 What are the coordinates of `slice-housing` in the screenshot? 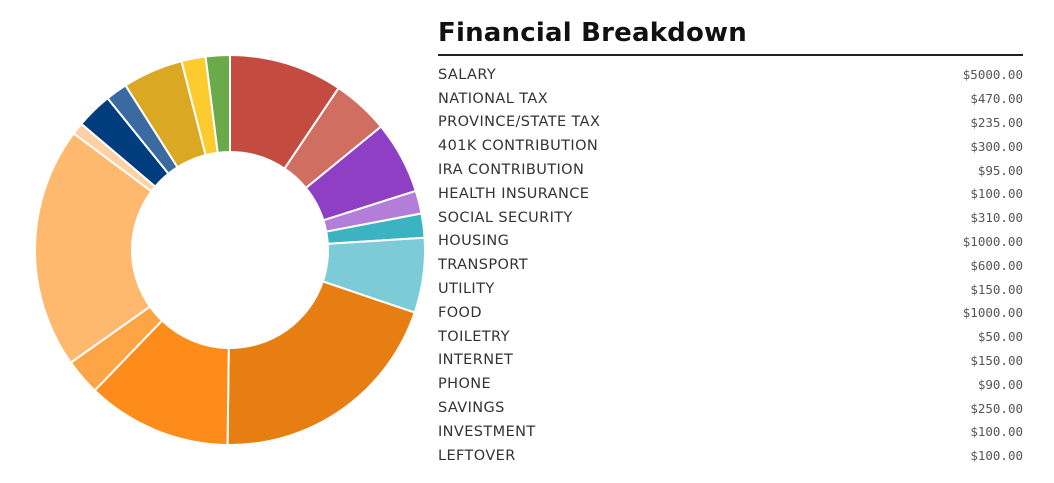 It's located at (321, 363).